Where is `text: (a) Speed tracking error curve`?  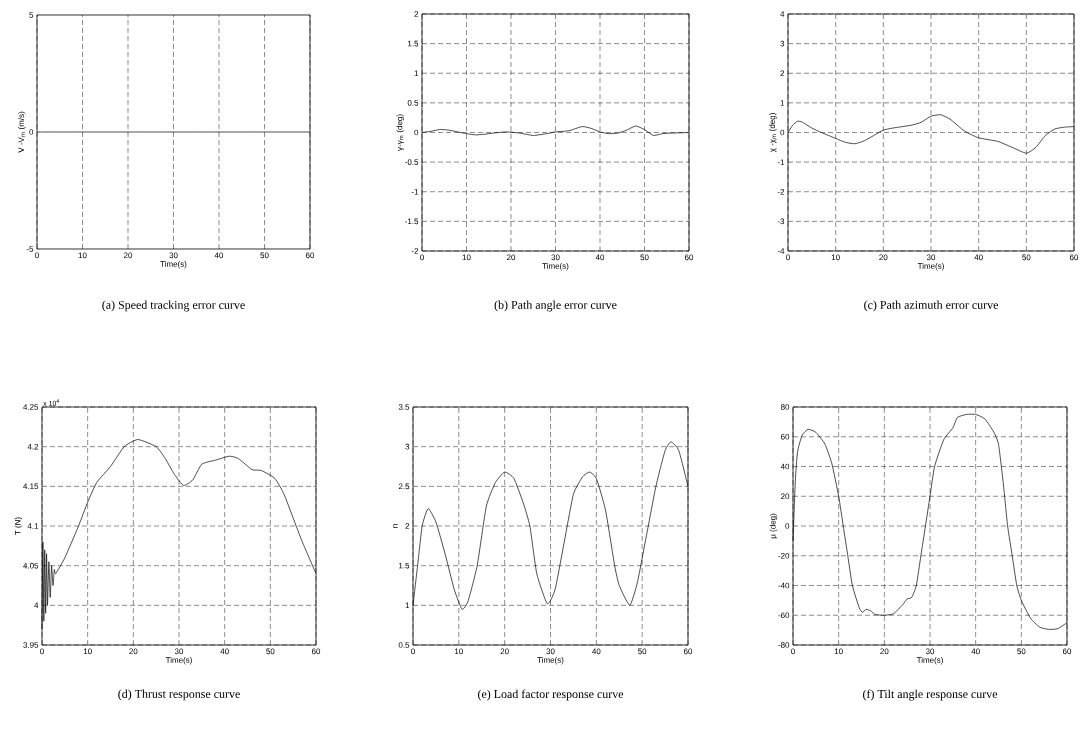 text: (a) Speed tracking error curve is located at coordinates (173, 306).